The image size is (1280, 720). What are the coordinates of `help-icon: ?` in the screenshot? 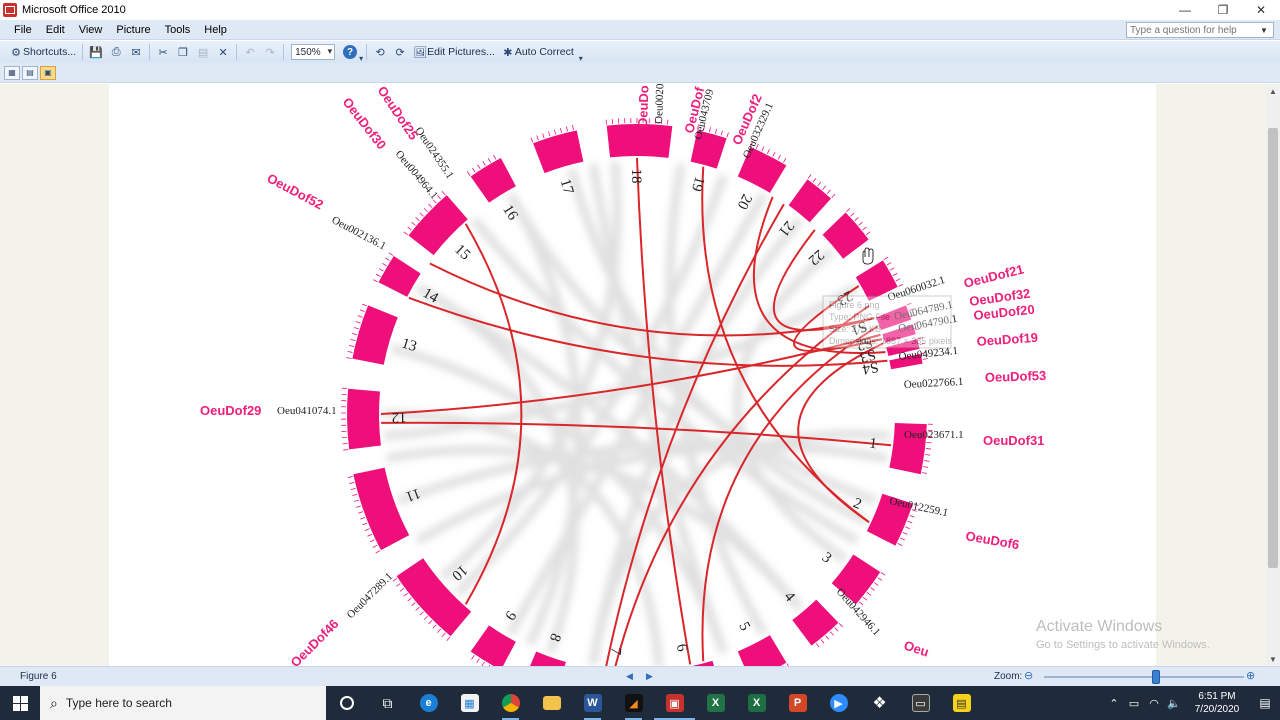 It's located at (350, 52).